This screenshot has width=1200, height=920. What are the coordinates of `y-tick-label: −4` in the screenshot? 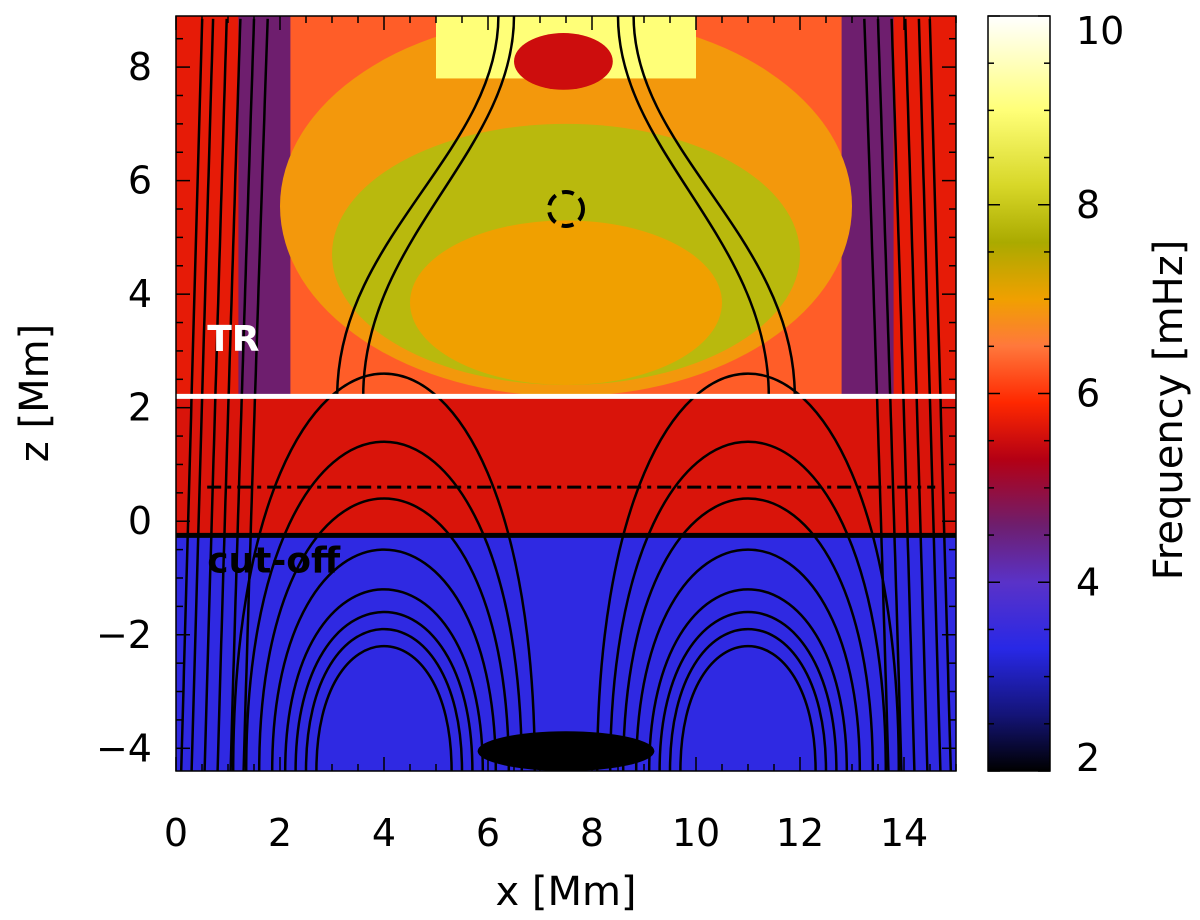 It's located at (124, 748).